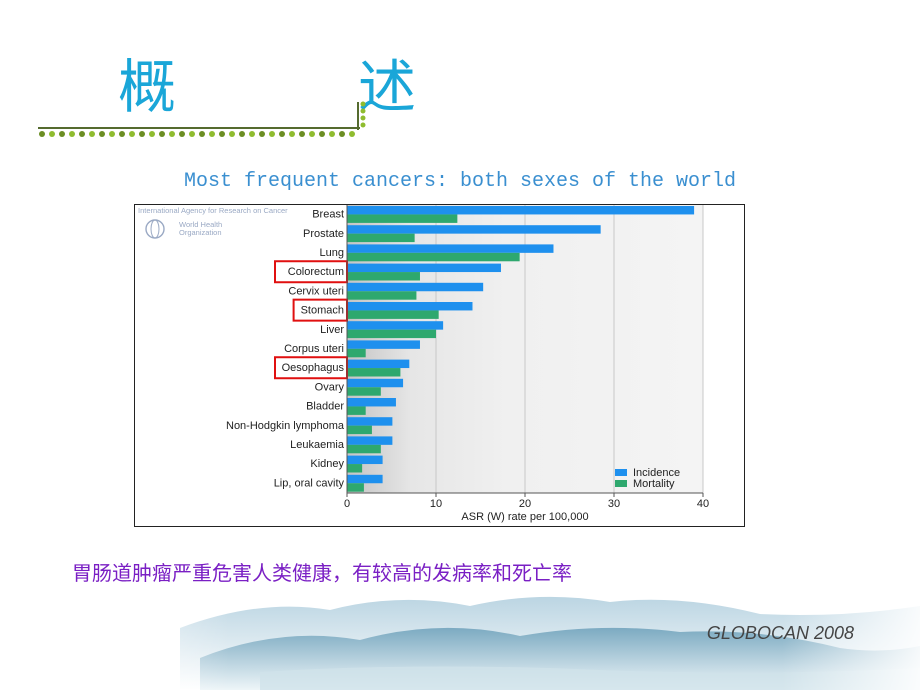  Describe the element at coordinates (524, 517) in the screenshot. I see `x-axis-label: ASR (W) rate per 100,000` at that location.